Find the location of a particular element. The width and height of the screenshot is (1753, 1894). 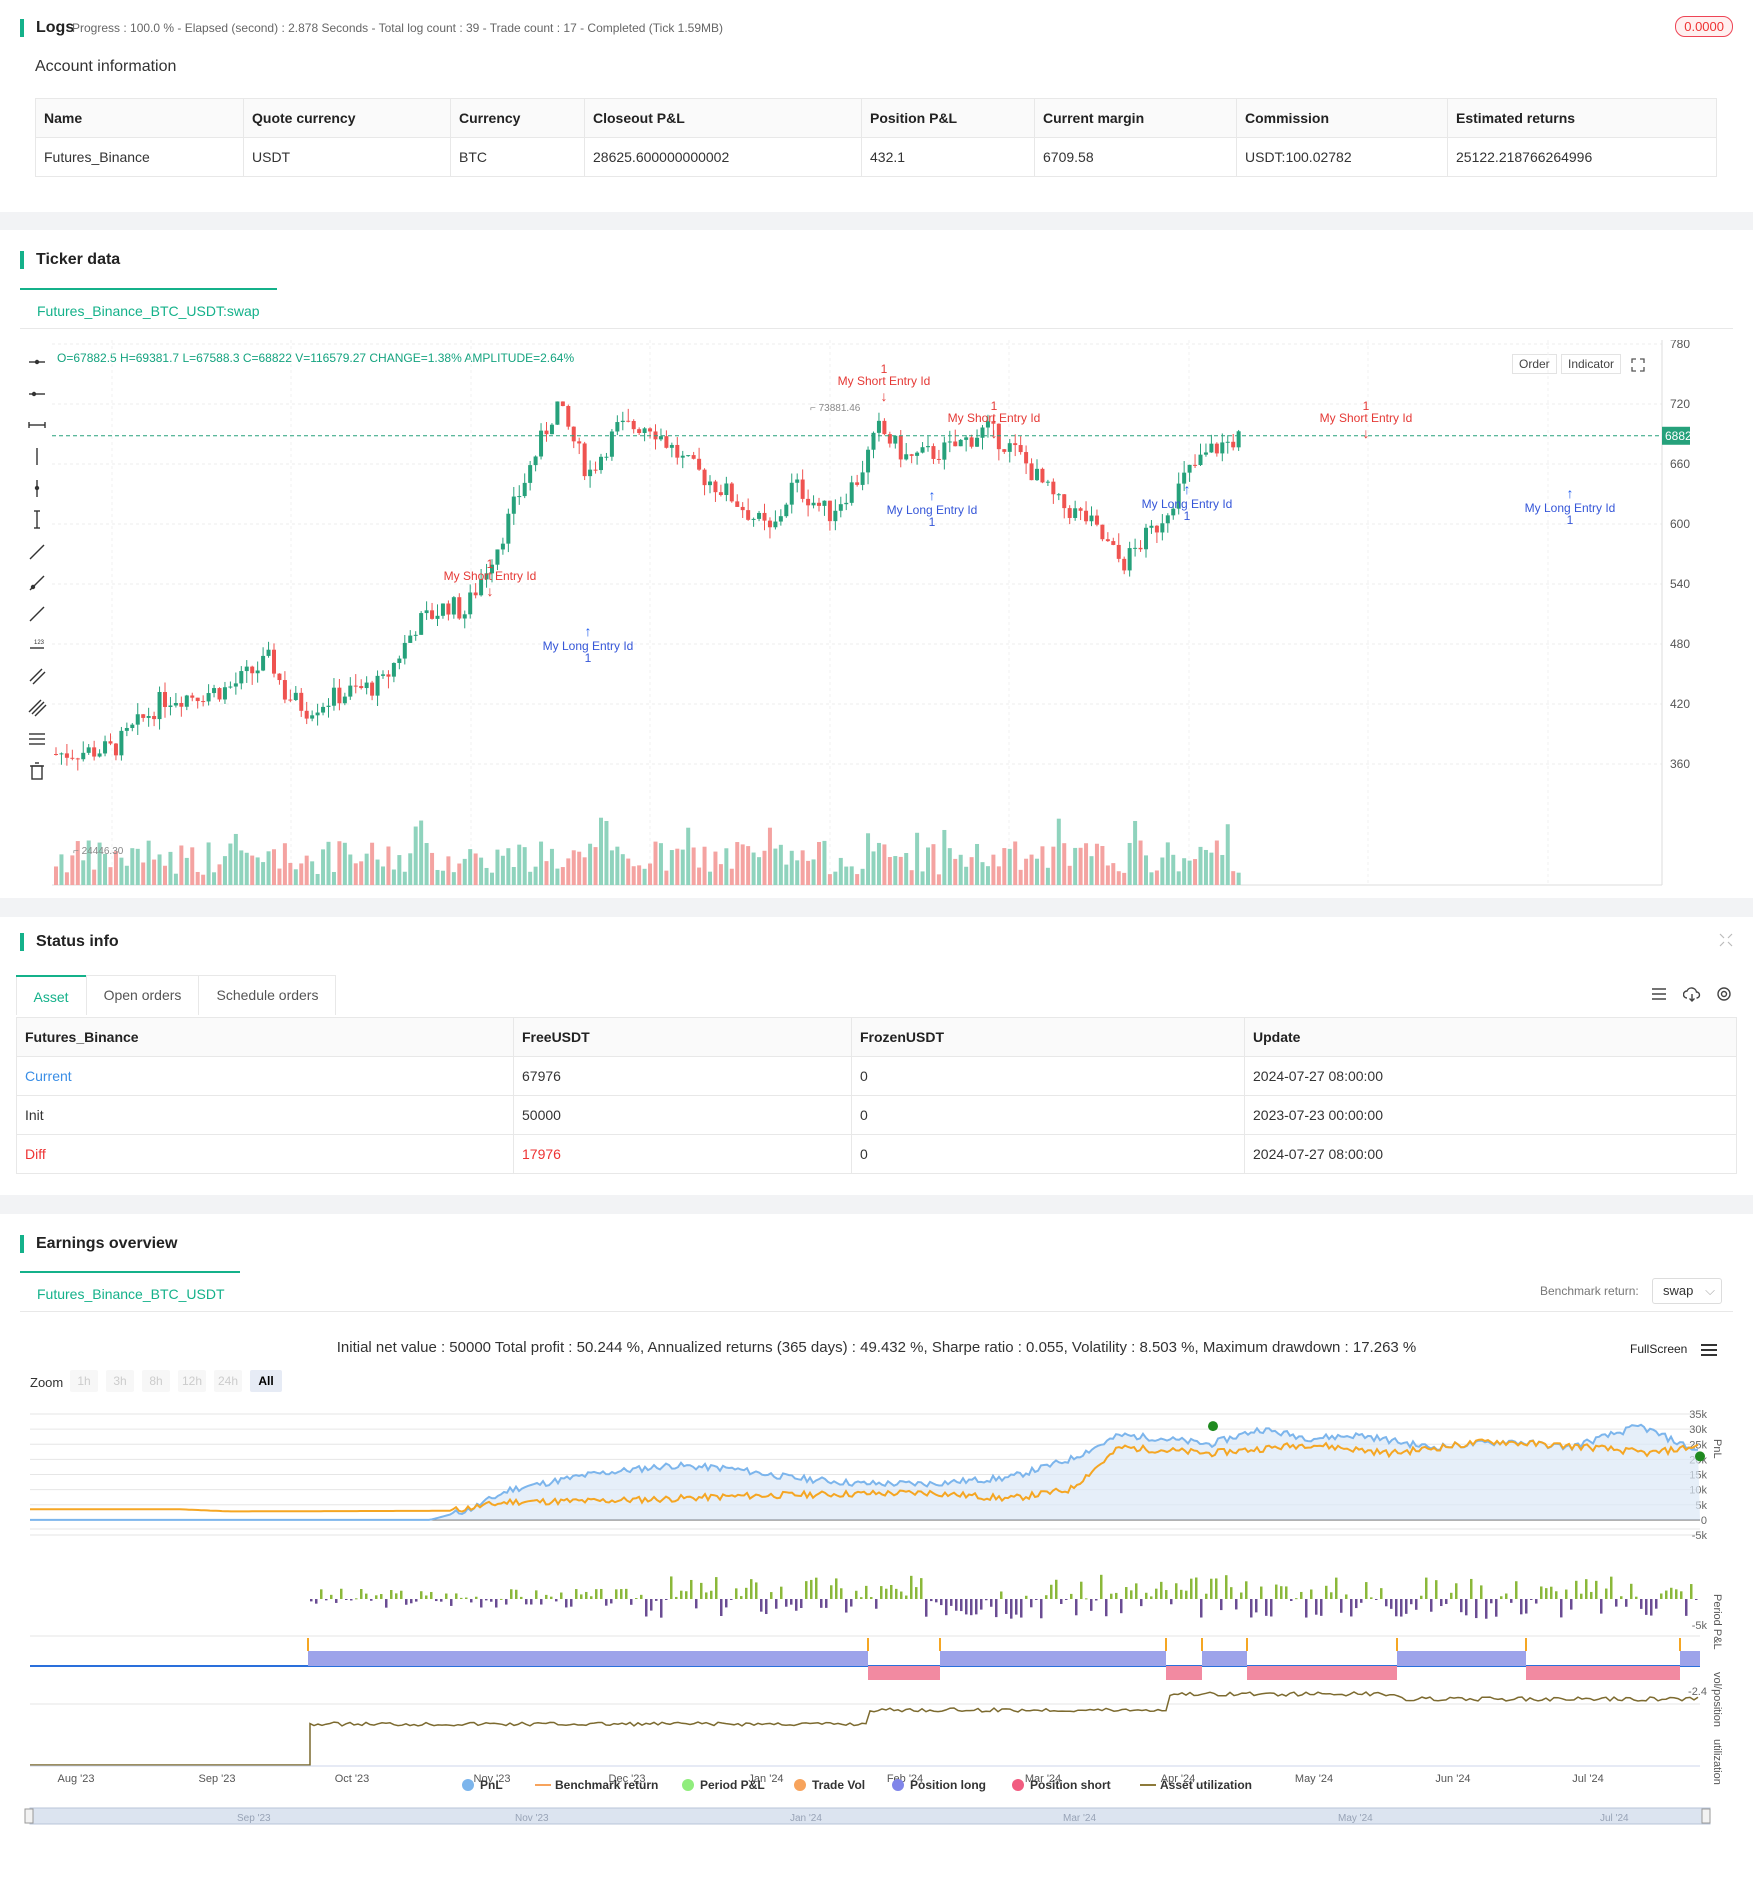

navigator-handle-left is located at coordinates (29, 1816).